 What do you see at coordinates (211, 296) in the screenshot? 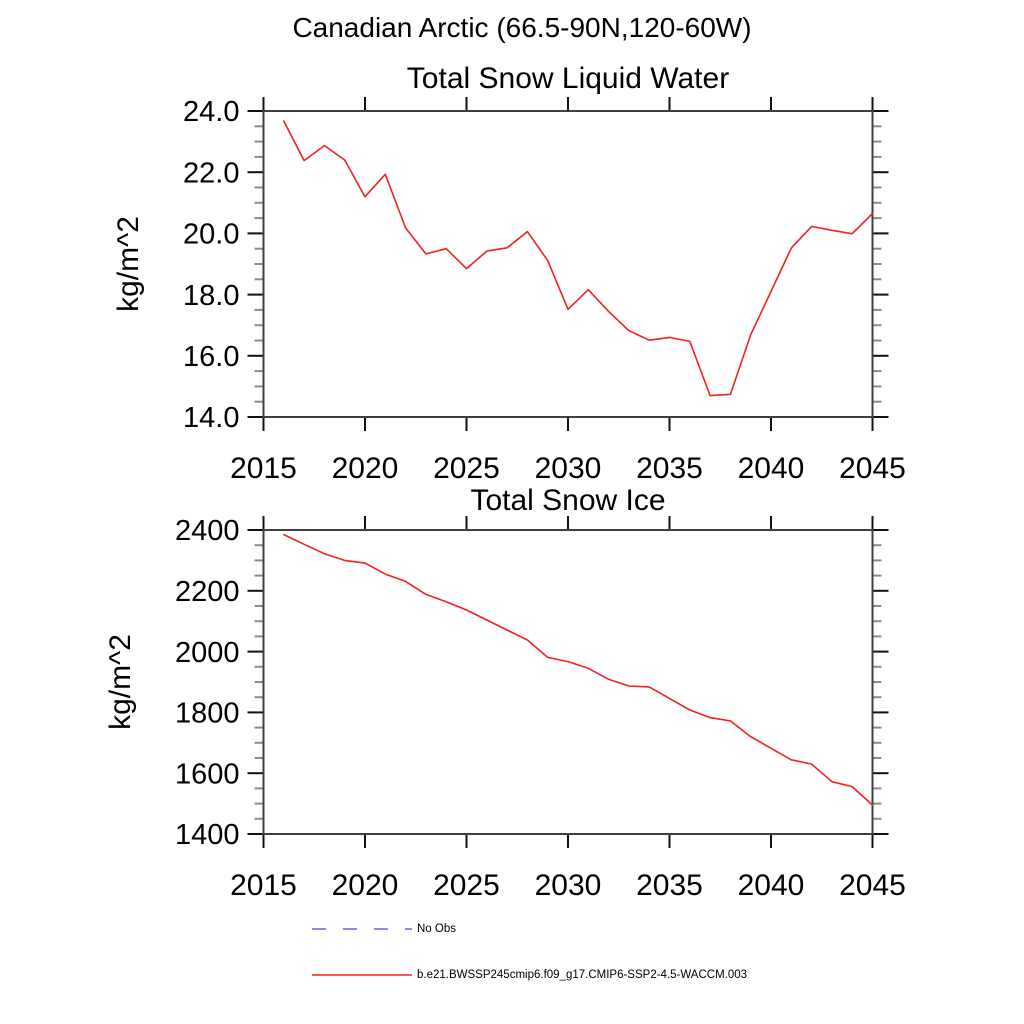
I see `y-tick-label: 18.0` at bounding box center [211, 296].